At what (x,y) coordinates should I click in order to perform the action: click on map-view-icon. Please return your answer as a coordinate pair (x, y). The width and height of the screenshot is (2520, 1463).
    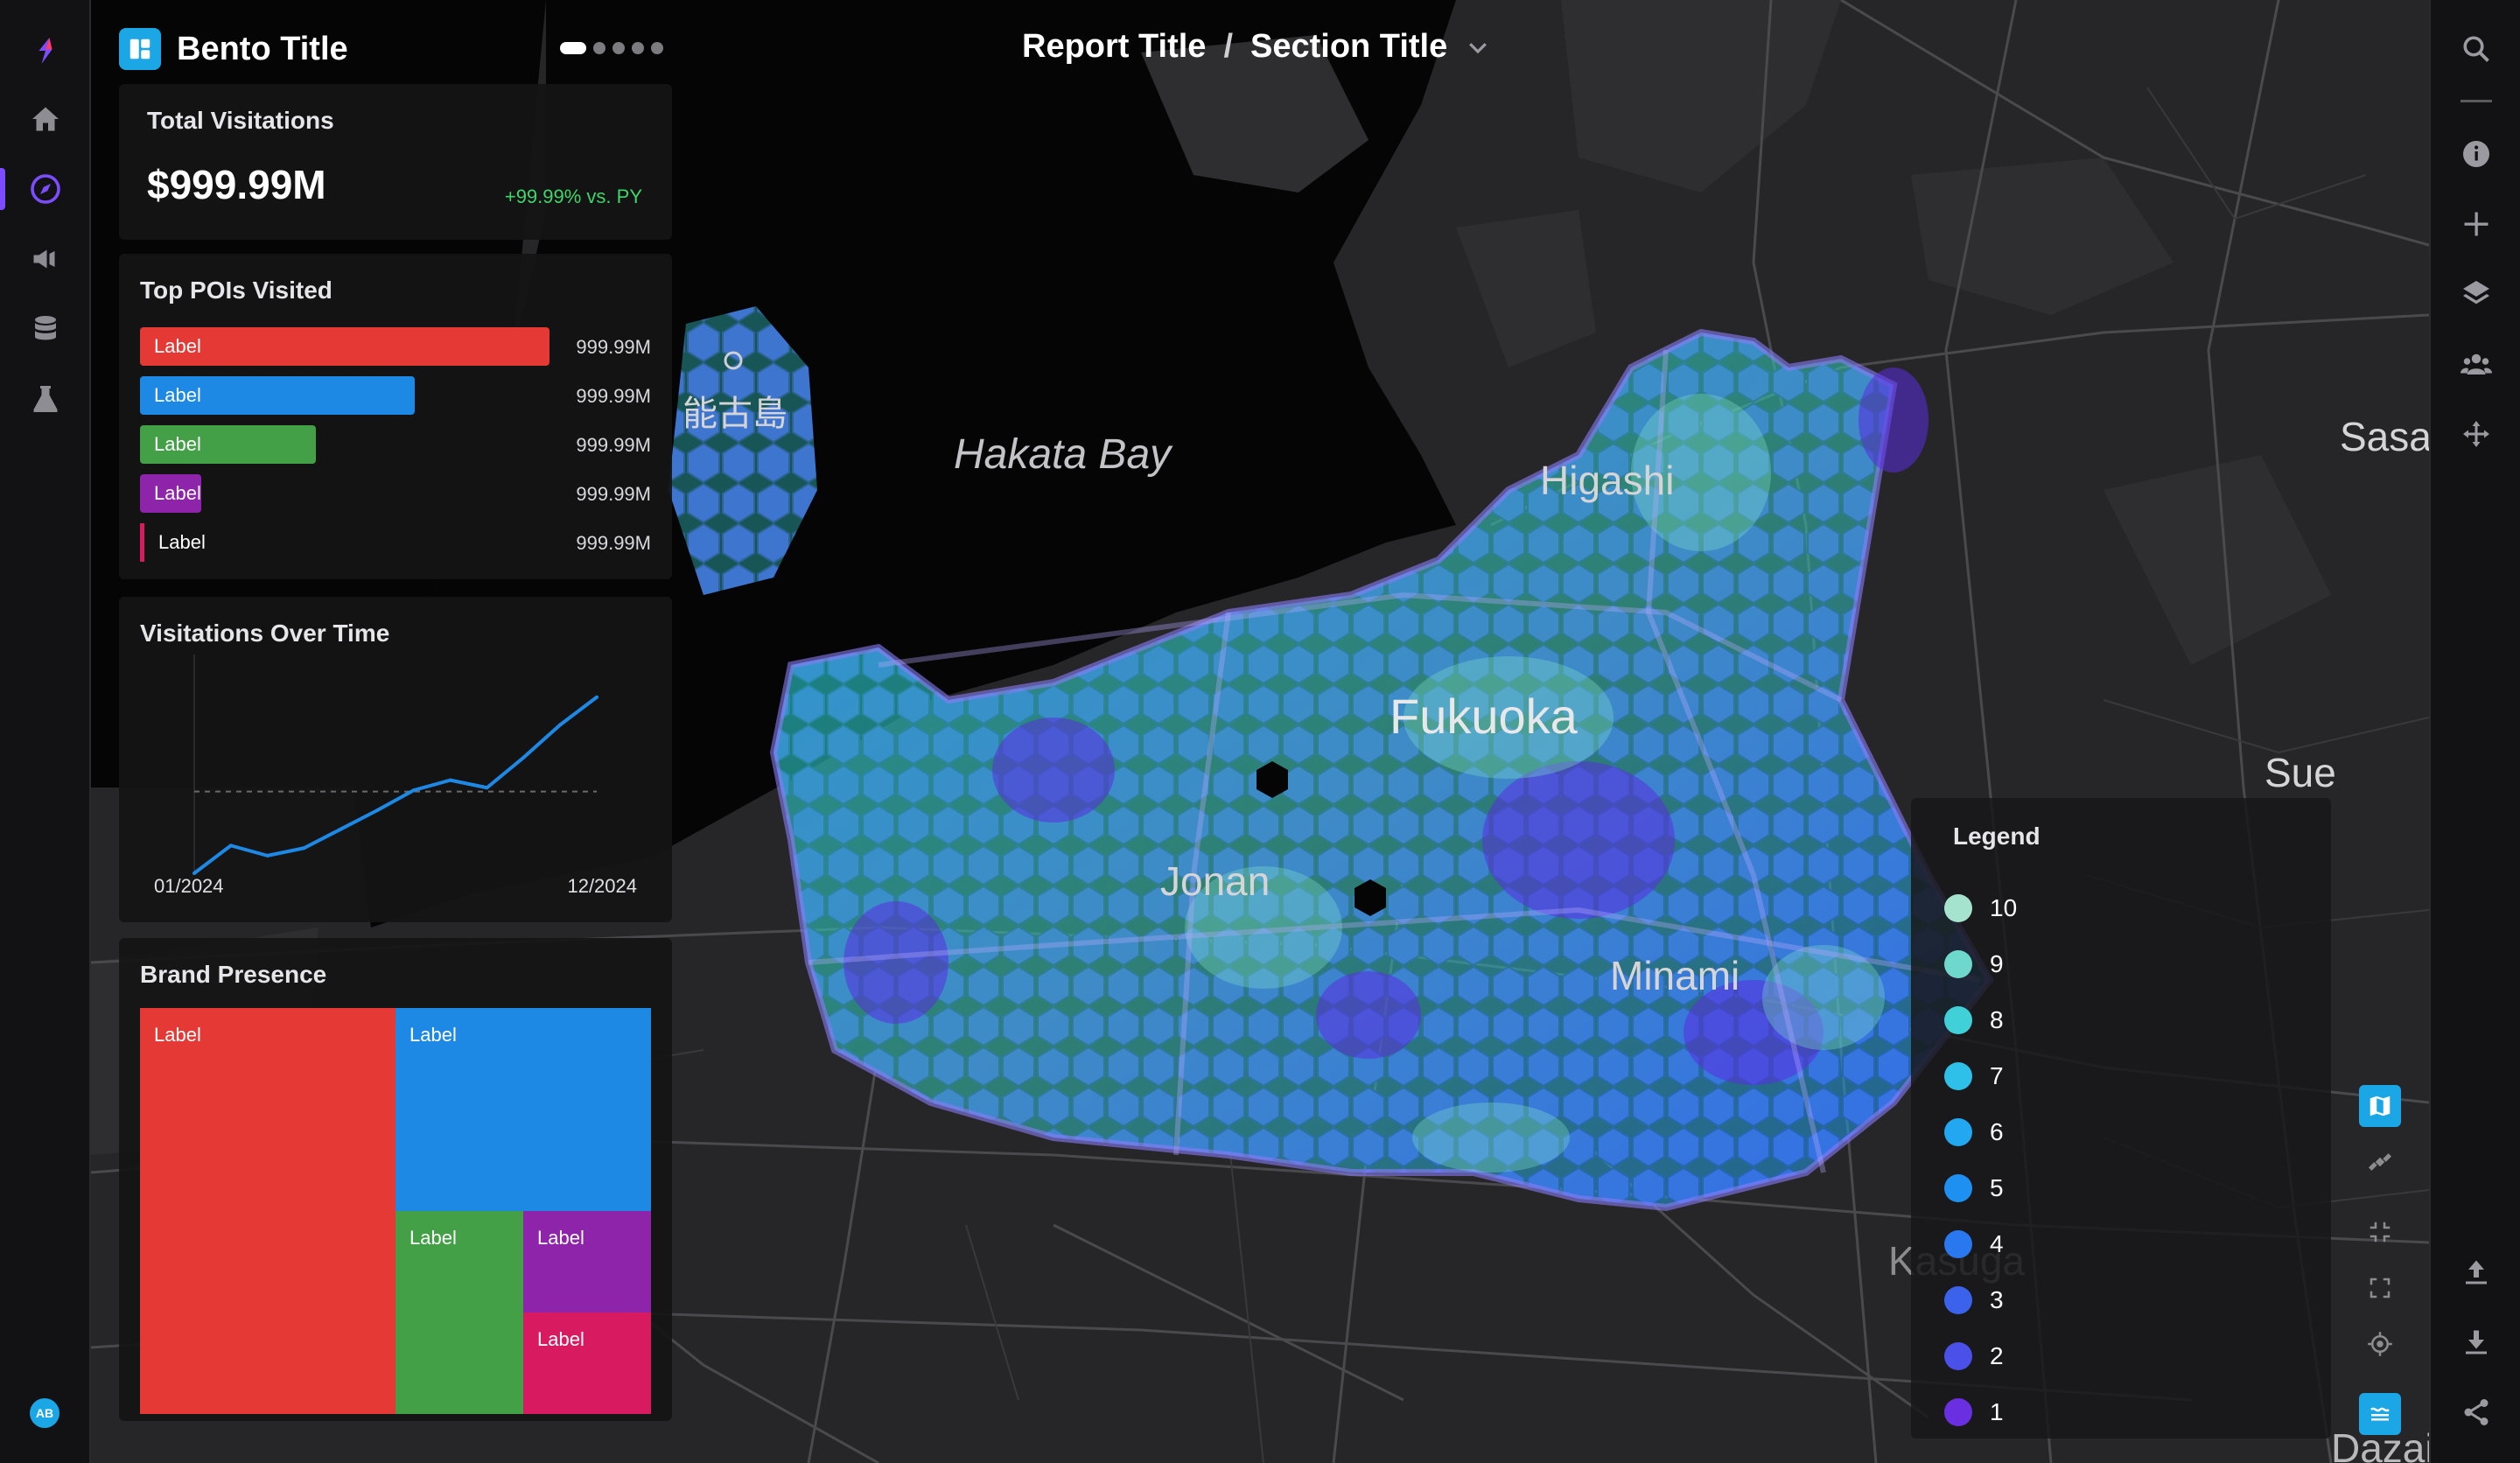
    Looking at the image, I should click on (2380, 1106).